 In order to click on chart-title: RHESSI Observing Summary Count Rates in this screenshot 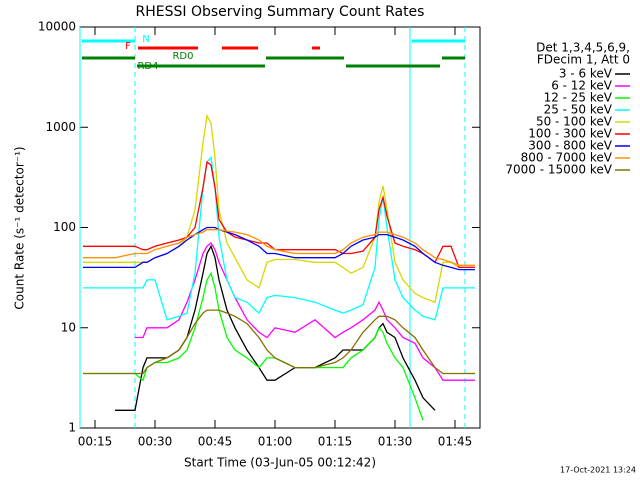, I will do `click(280, 12)`.